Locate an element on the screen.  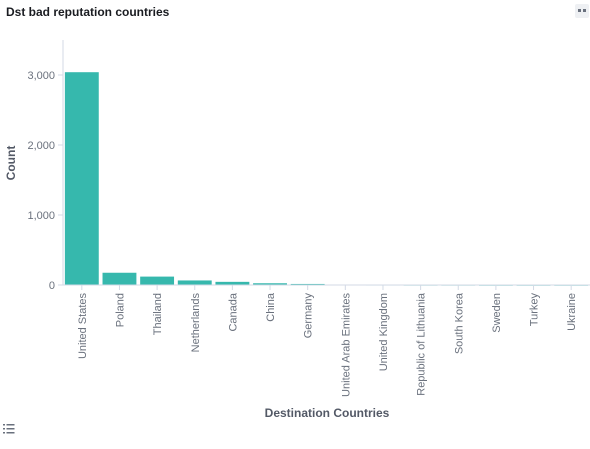
x-tick-label: Poland is located at coordinates (120, 310).